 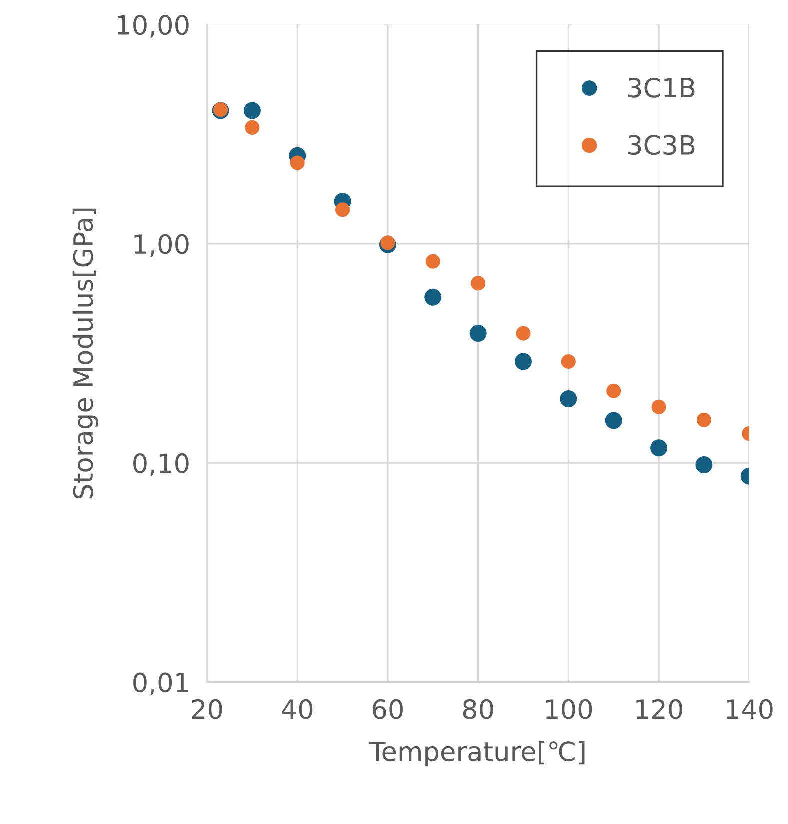 What do you see at coordinates (750, 709) in the screenshot?
I see `x-tick-label: 140` at bounding box center [750, 709].